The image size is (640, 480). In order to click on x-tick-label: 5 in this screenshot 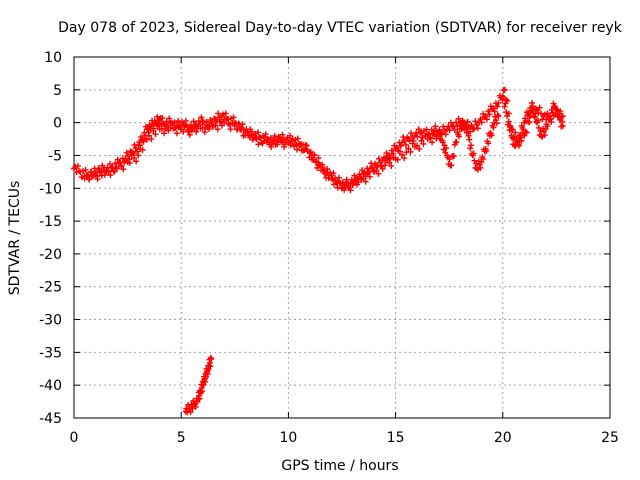, I will do `click(181, 438)`.